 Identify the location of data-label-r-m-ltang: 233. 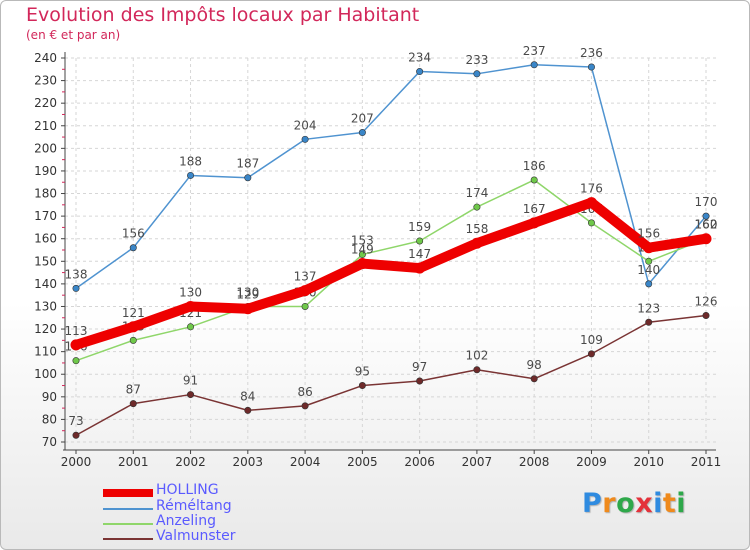
(476, 60).